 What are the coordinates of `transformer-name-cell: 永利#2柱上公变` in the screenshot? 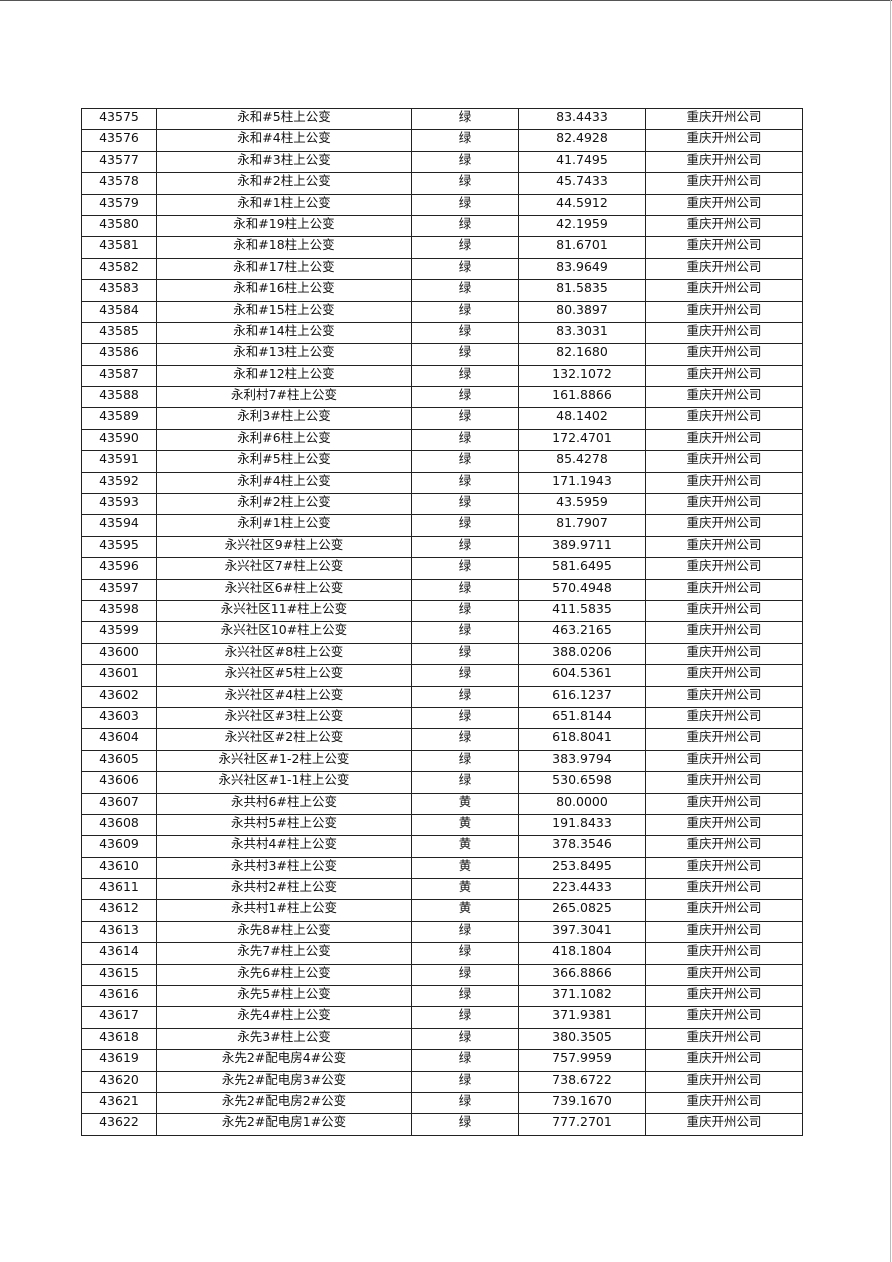 It's located at (284, 504).